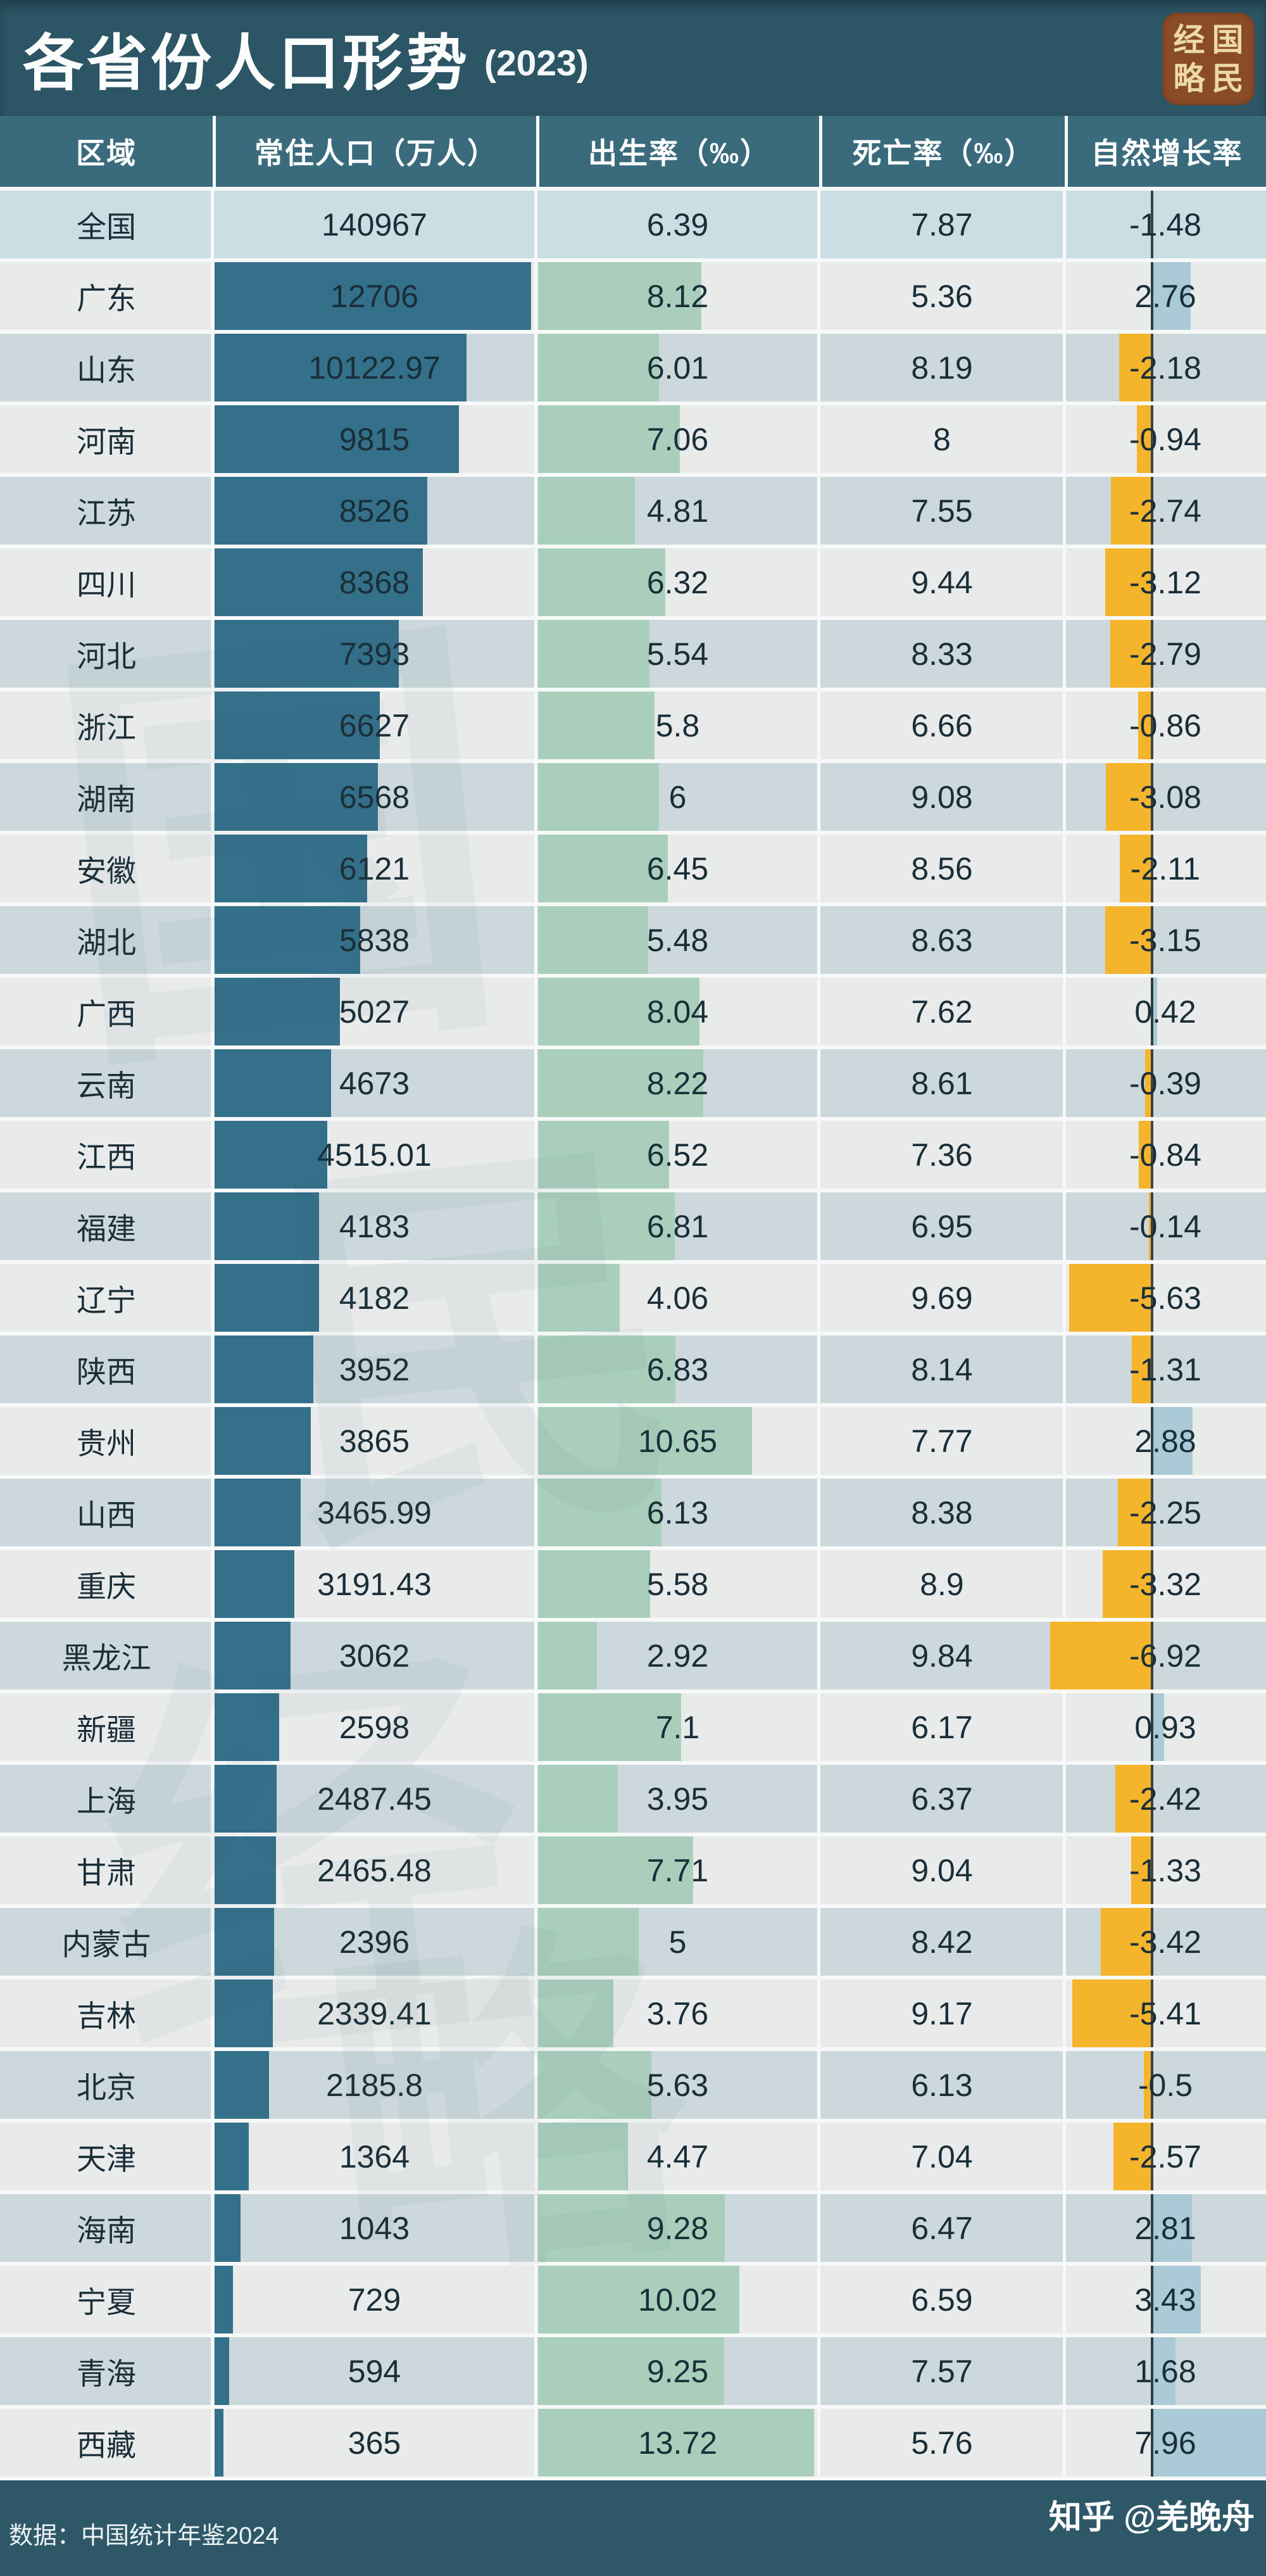  I want to click on logo-char: 民, so click(1228, 78).